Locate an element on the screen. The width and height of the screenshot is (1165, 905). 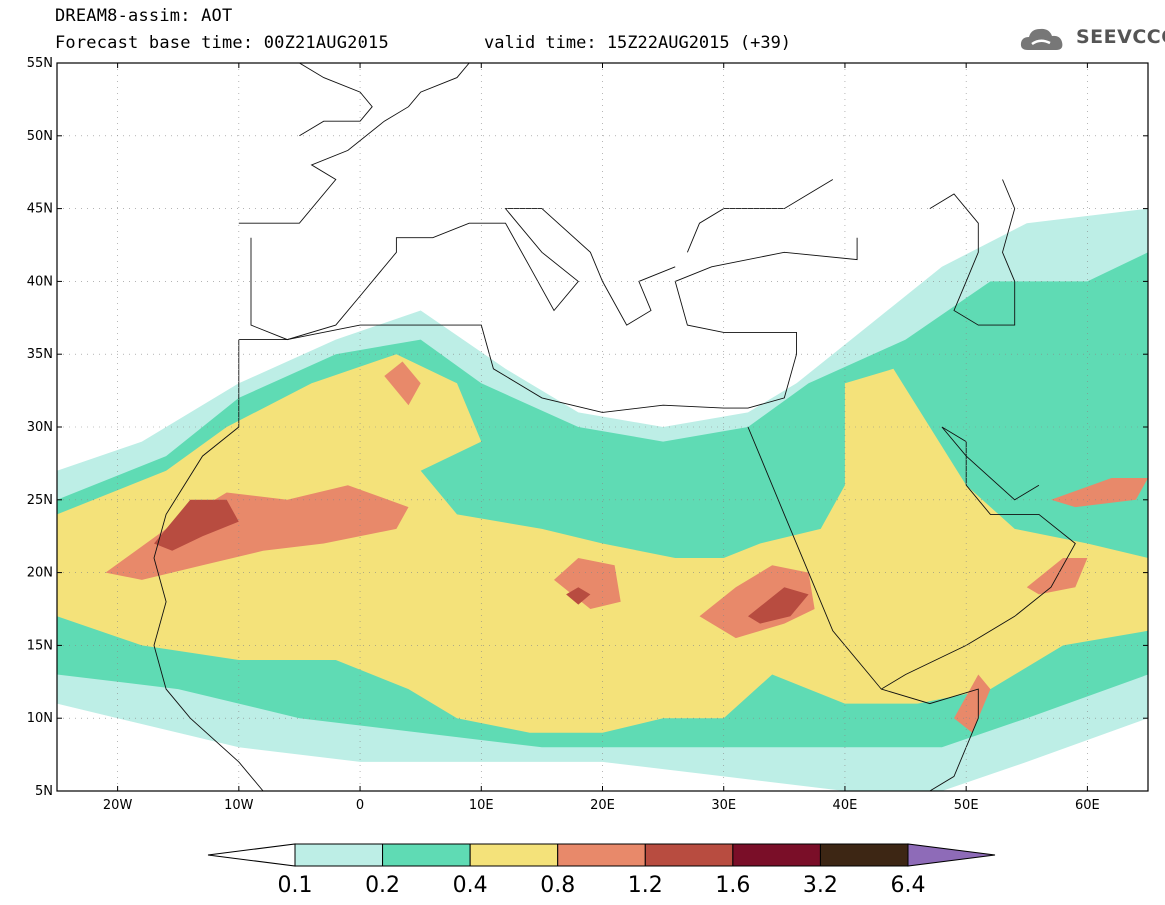
lat-tick-label: 10N is located at coordinates (40, 718).